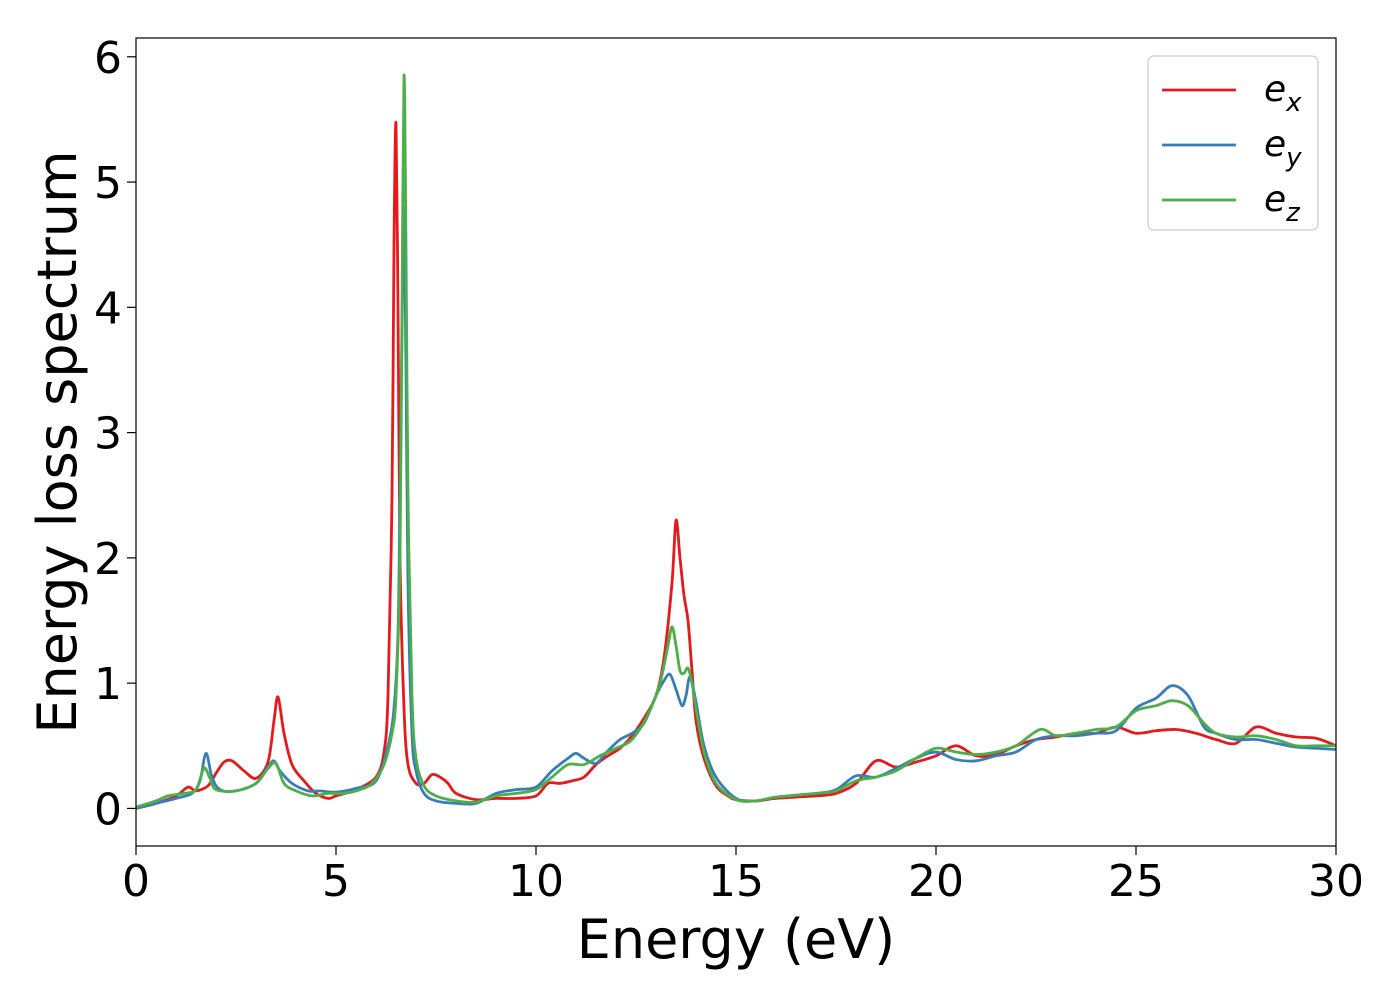 The image size is (1400, 1000). What do you see at coordinates (1336, 881) in the screenshot?
I see `x-tick-label: 30` at bounding box center [1336, 881].